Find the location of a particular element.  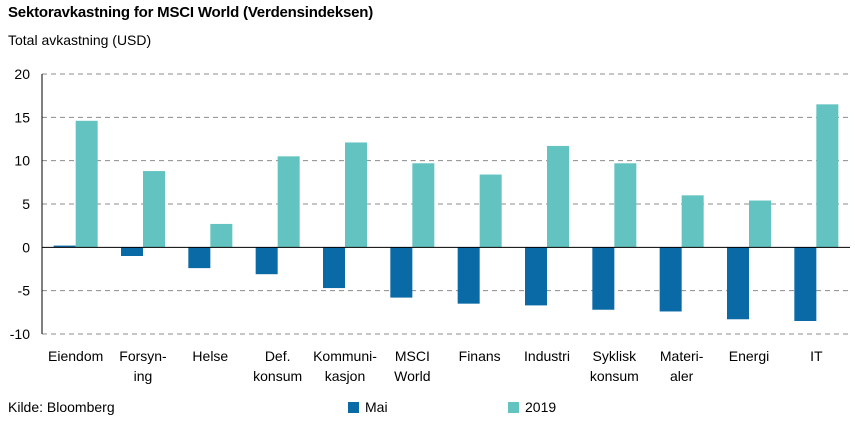

legend-swatch-mai is located at coordinates (353, 407).